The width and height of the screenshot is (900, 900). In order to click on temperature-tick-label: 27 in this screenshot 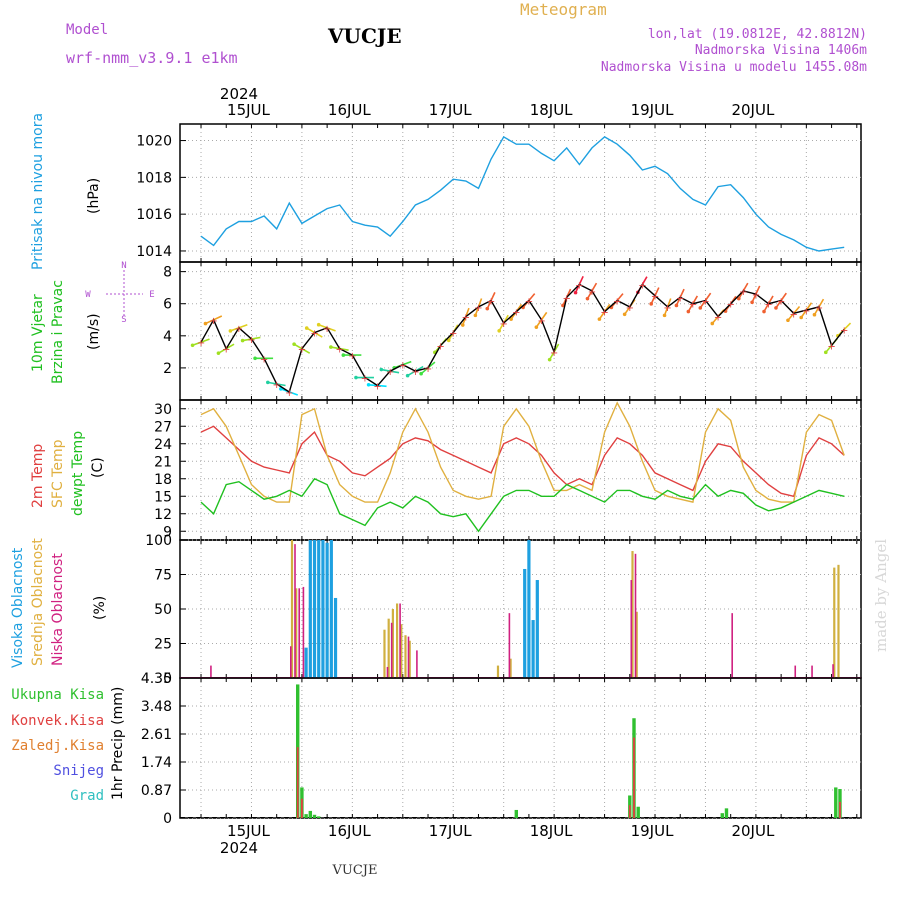, I will do `click(163, 427)`.